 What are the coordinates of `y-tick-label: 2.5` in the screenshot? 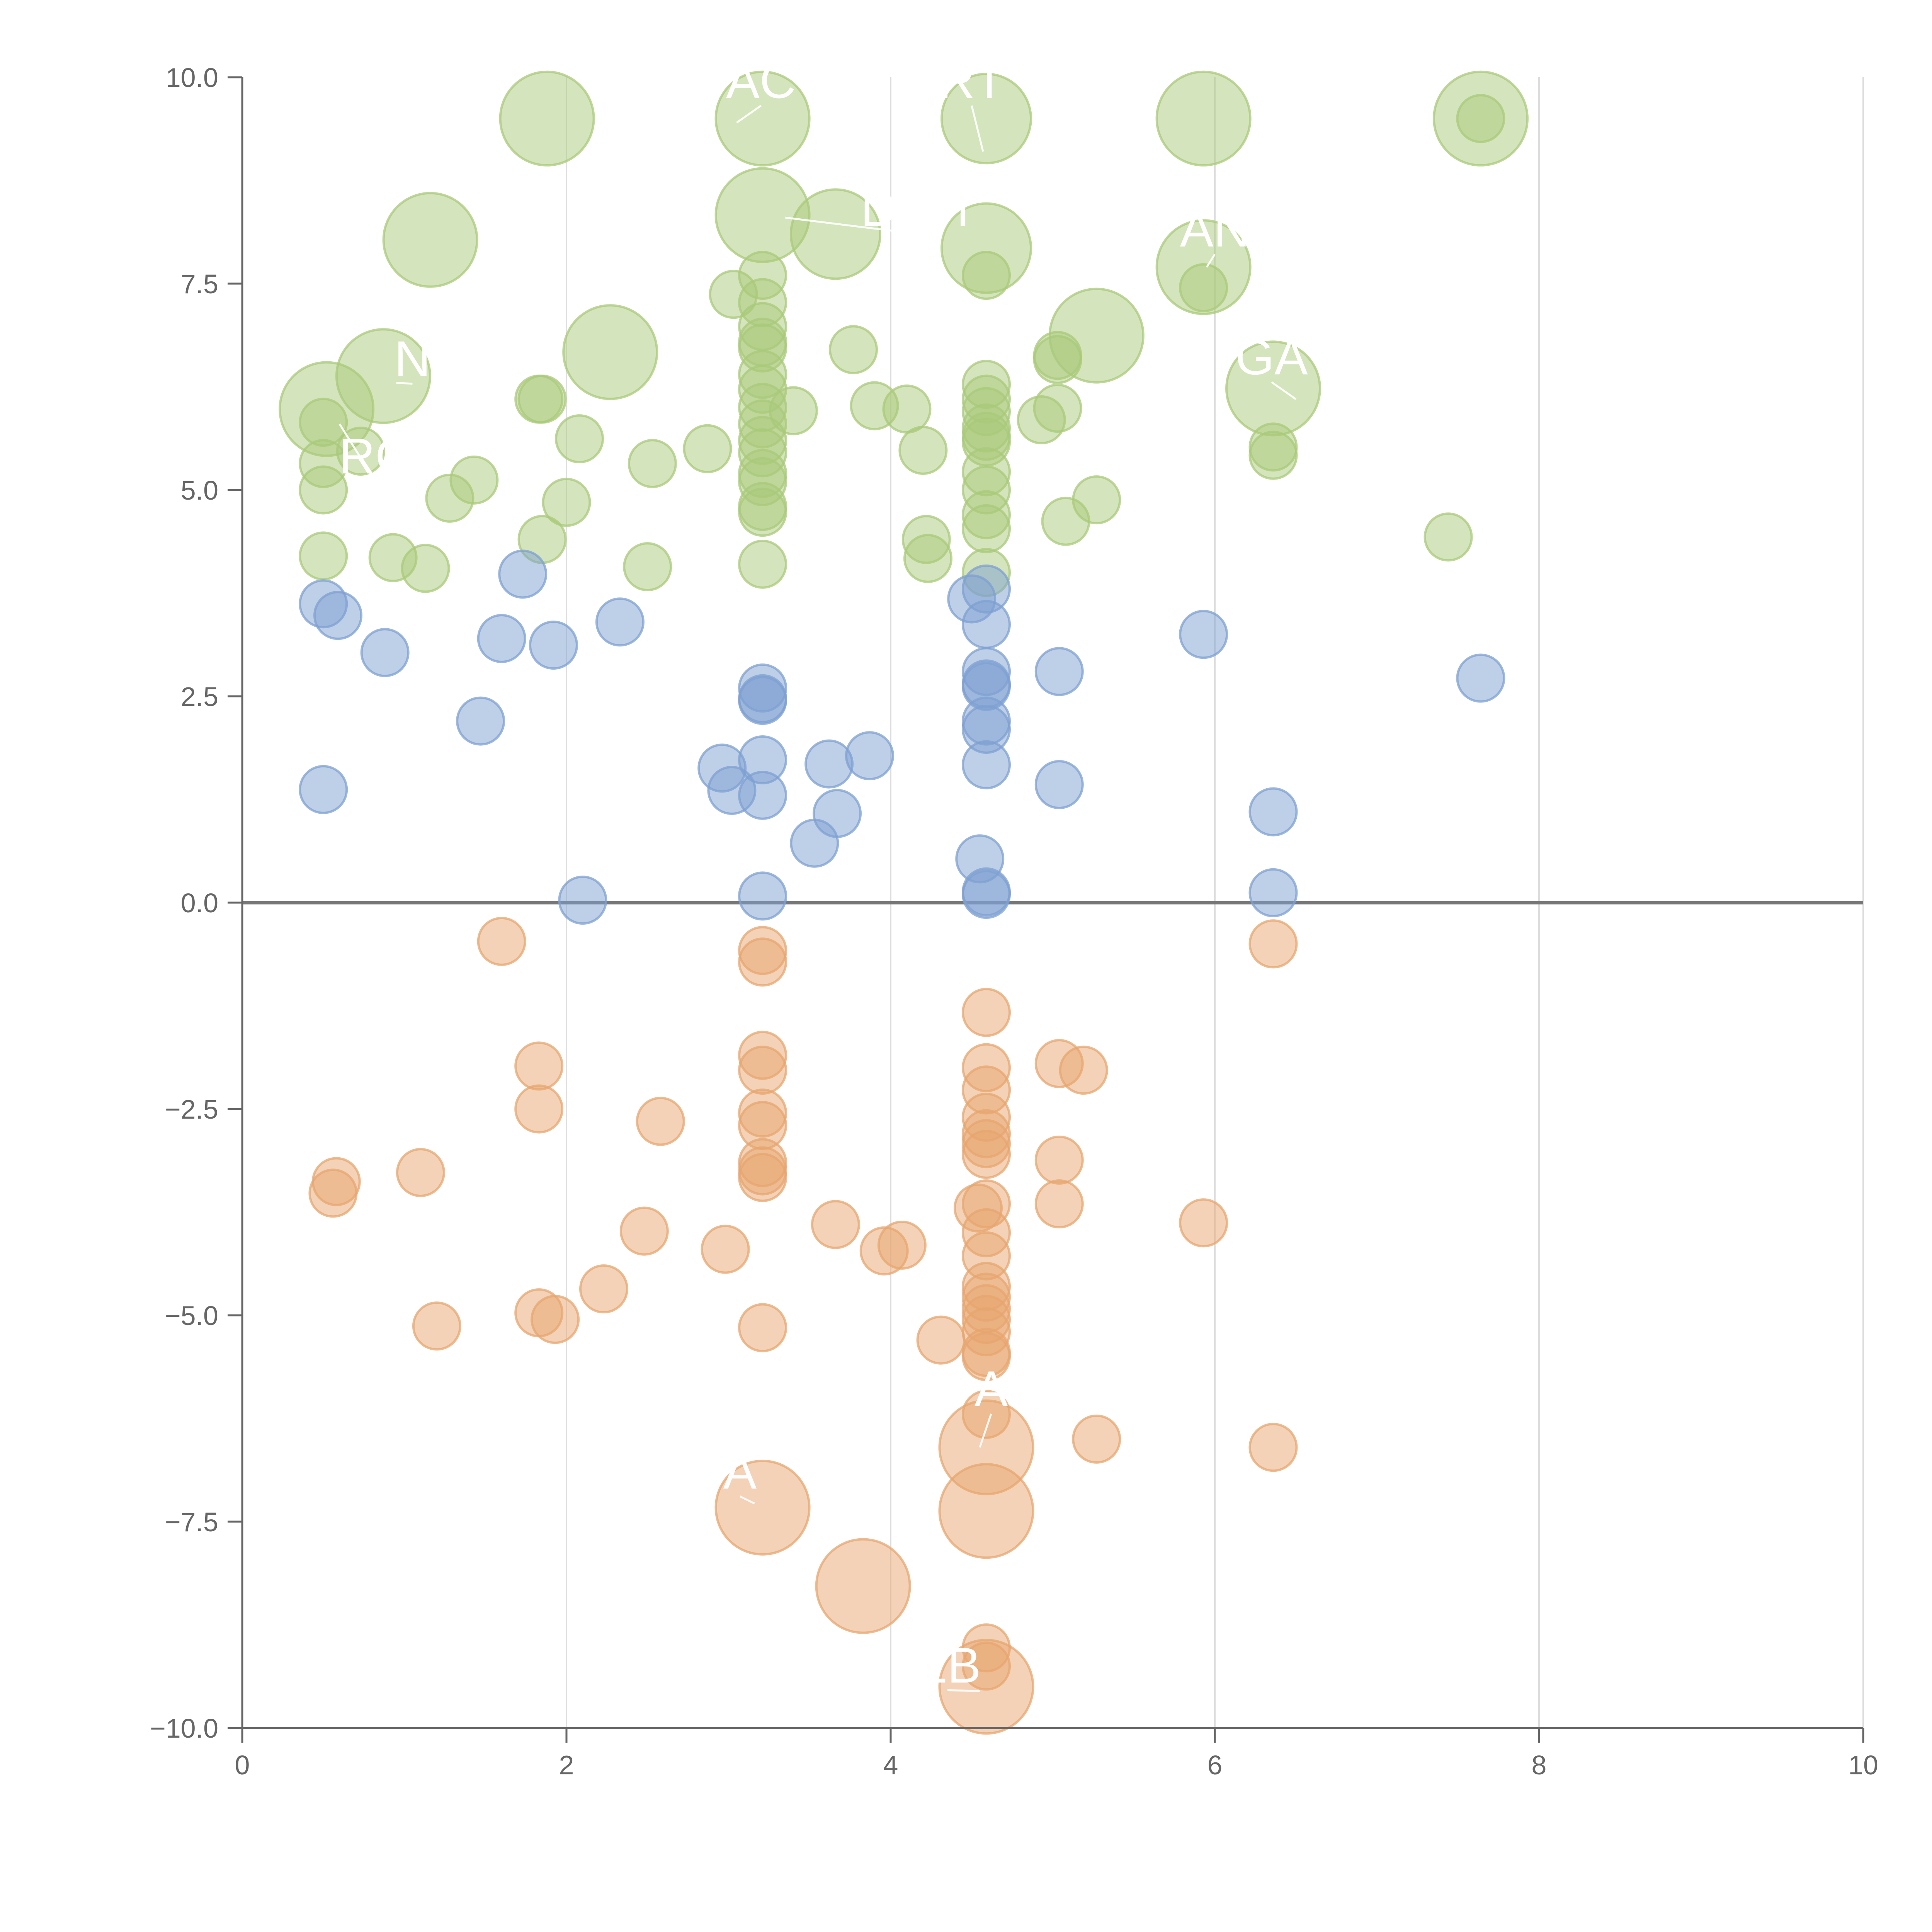 It's located at (200, 697).